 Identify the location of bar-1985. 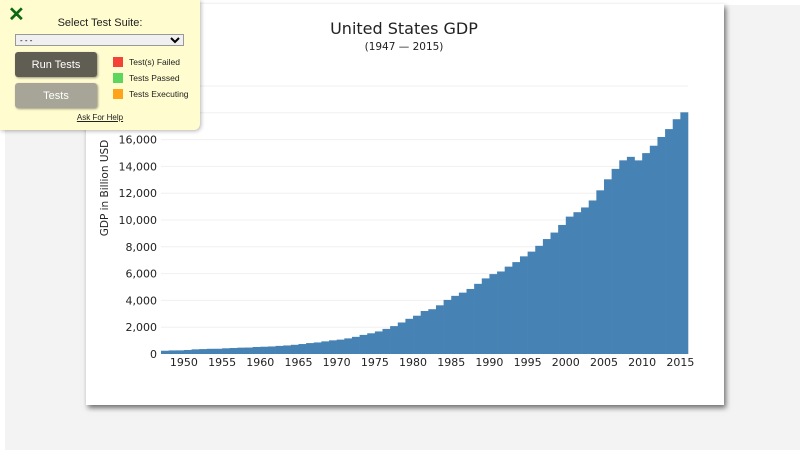
(455, 324).